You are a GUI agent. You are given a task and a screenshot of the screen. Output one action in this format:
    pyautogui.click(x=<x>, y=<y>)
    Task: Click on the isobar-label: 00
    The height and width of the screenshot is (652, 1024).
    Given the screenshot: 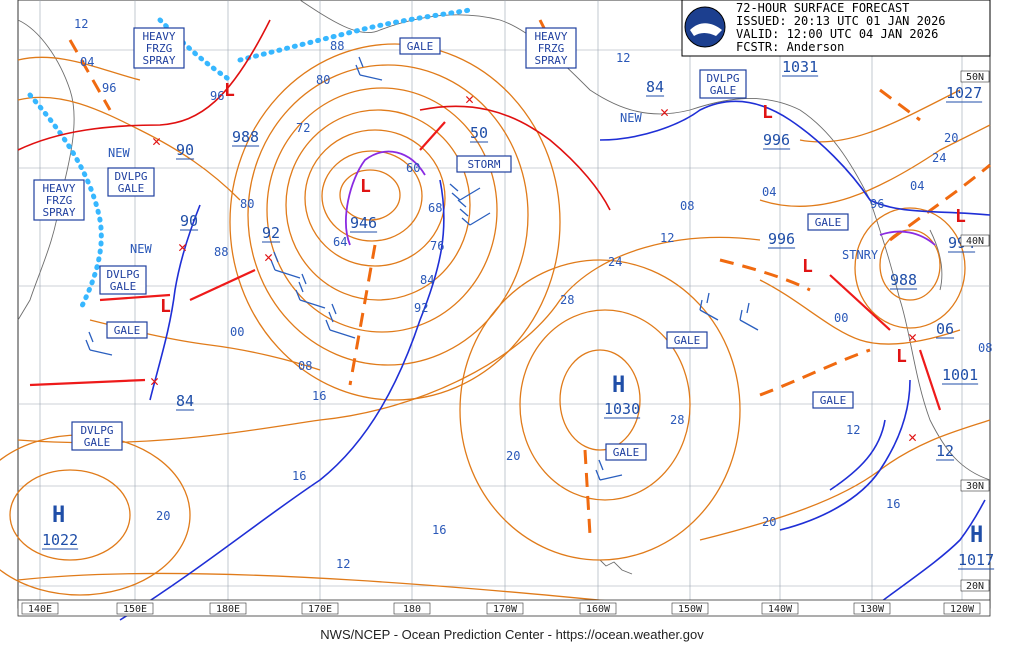 What is the action you would take?
    pyautogui.click(x=841, y=318)
    